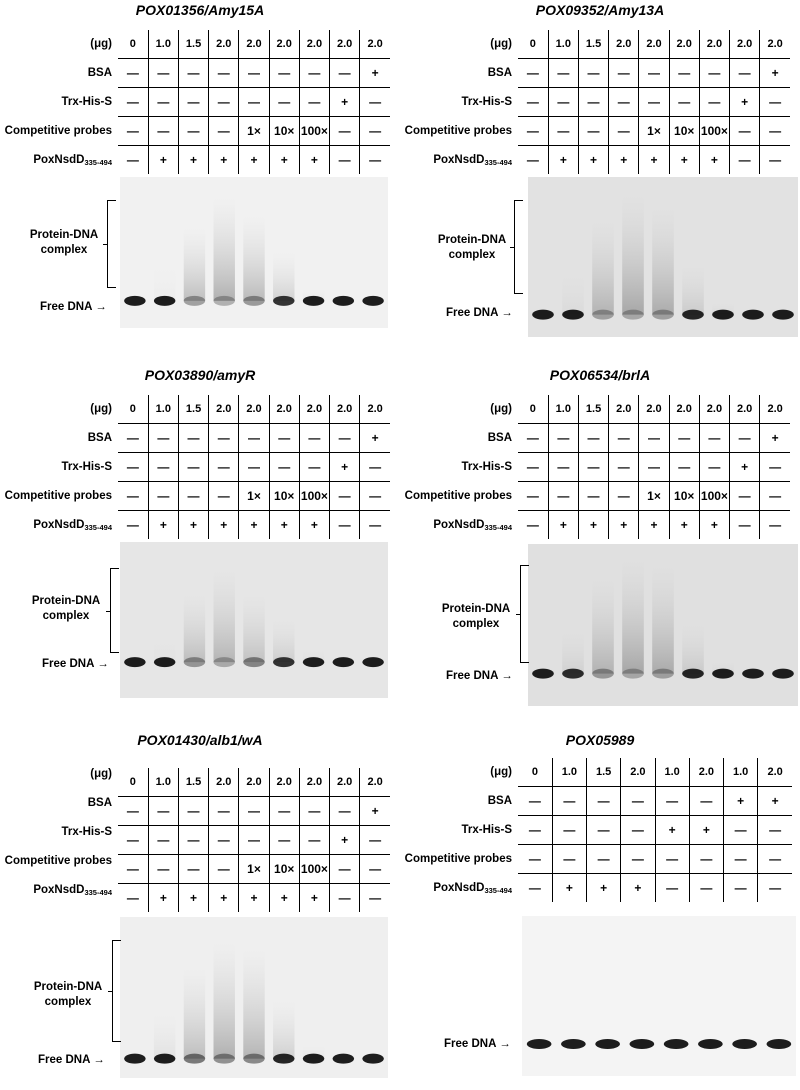 The height and width of the screenshot is (1090, 800). What do you see at coordinates (254, 997) in the screenshot?
I see `gel-image` at bounding box center [254, 997].